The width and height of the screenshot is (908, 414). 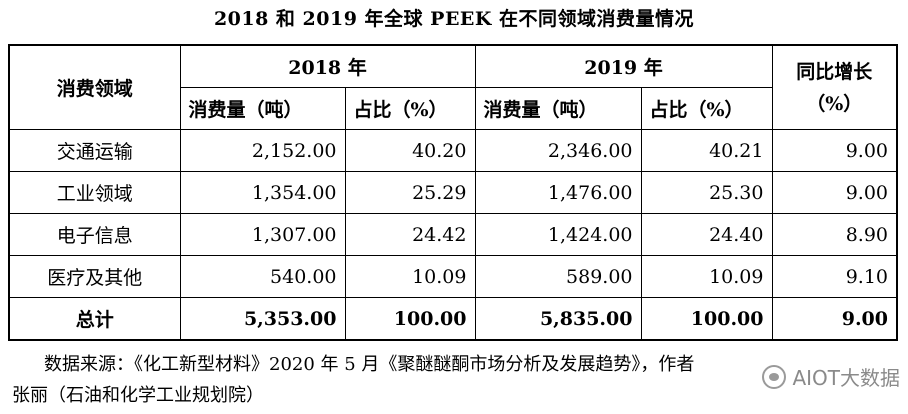 What do you see at coordinates (410, 276) in the screenshot?
I see `row-share-2018: 10.09` at bounding box center [410, 276].